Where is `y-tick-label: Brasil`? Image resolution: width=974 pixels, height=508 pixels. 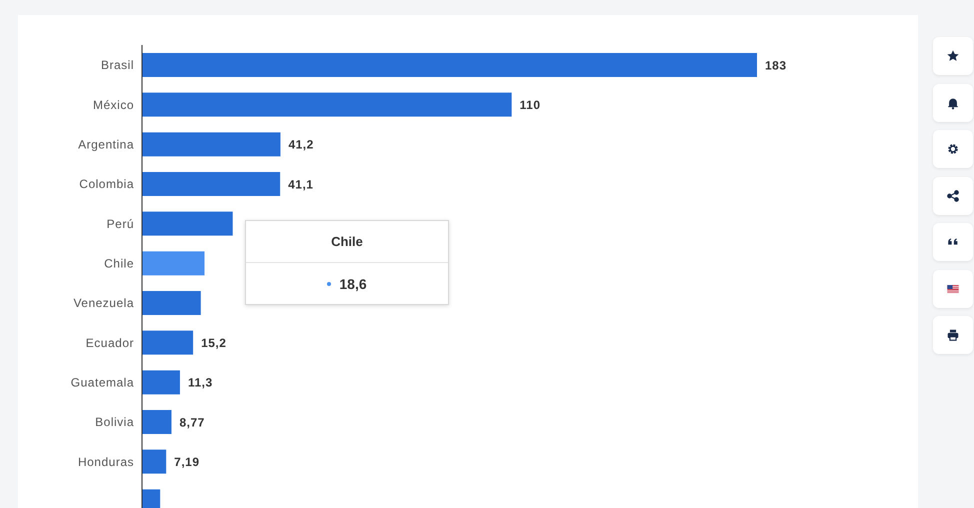 y-tick-label: Brasil is located at coordinates (117, 65).